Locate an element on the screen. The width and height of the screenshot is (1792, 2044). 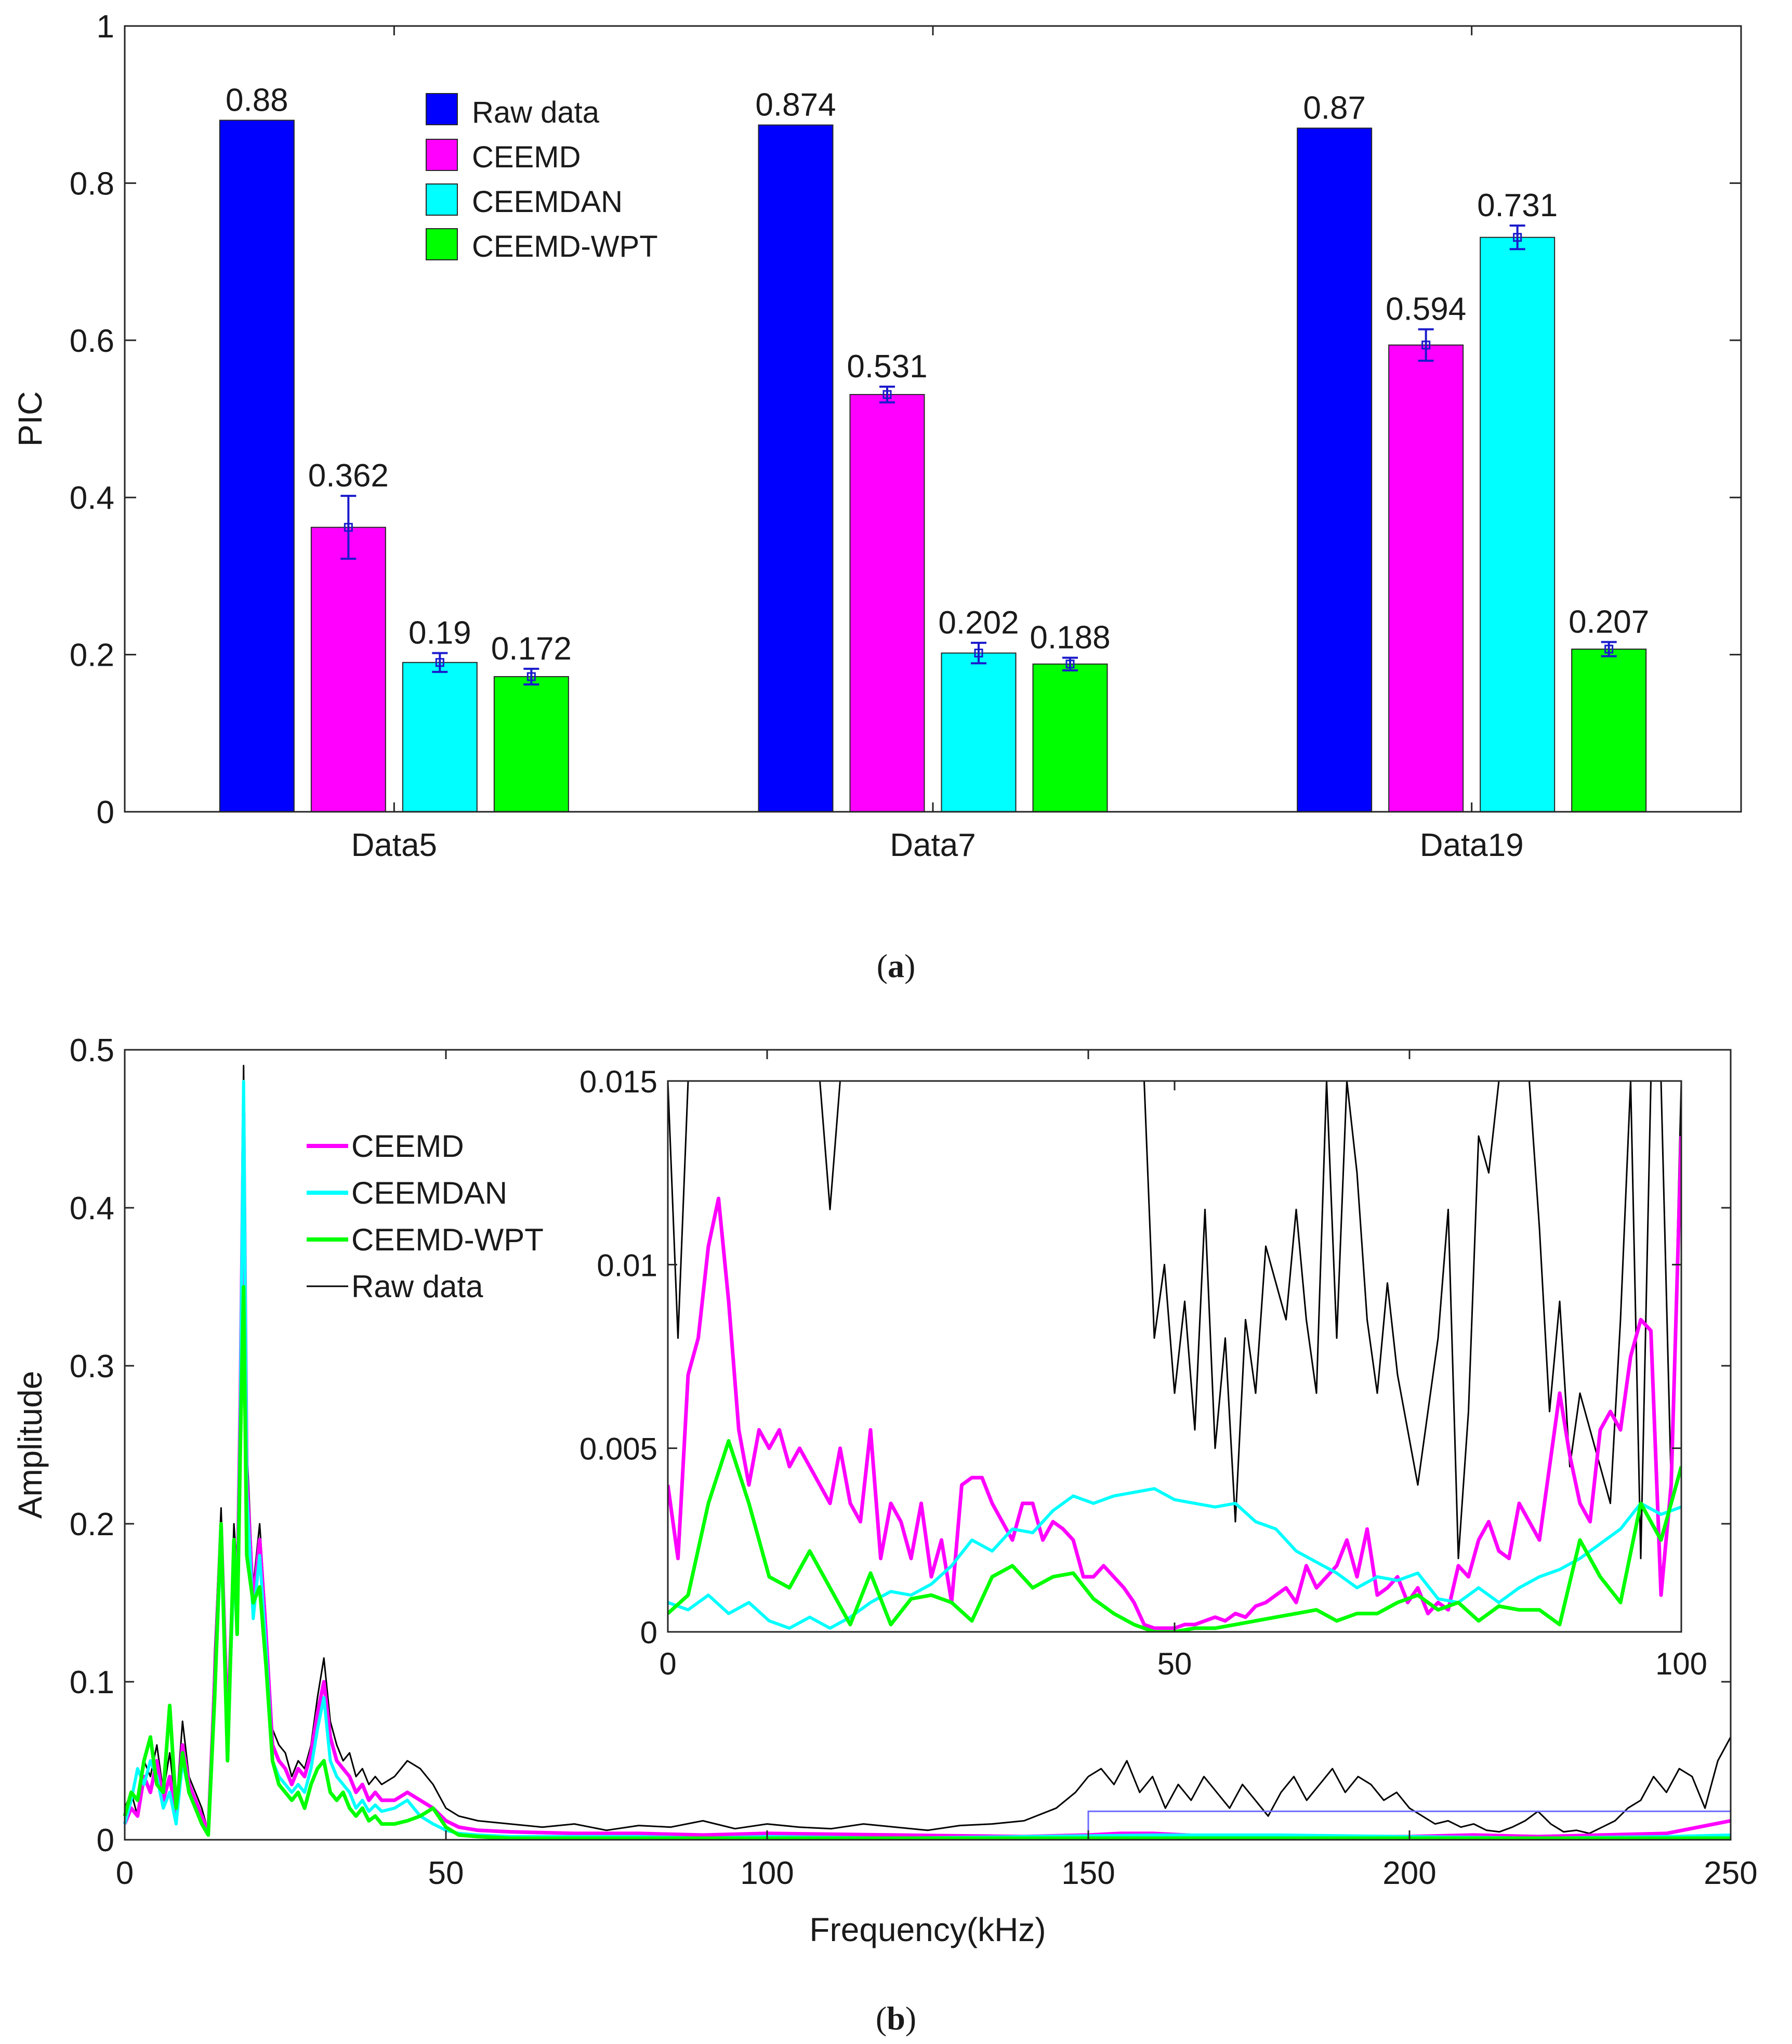
inset-line-ceemdan is located at coordinates (1174, 1558).